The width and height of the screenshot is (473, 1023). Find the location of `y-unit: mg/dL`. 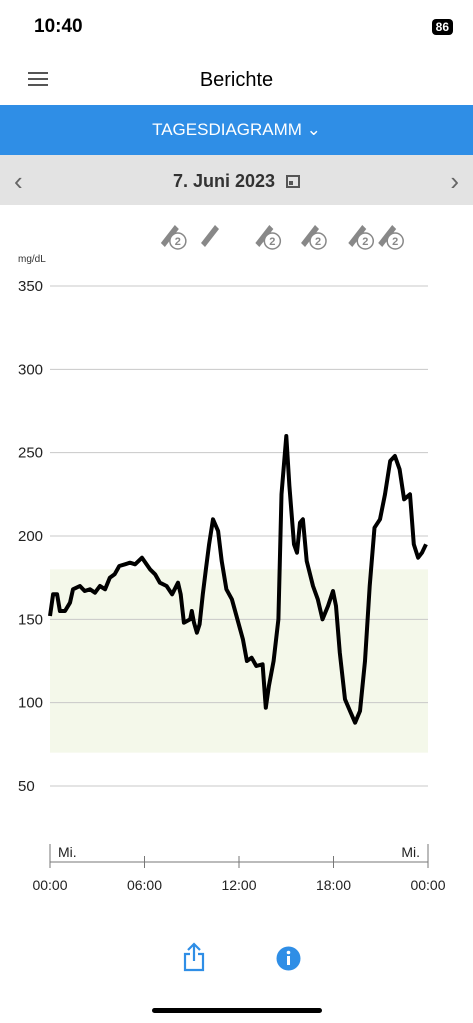

y-unit: mg/dL is located at coordinates (32, 259).